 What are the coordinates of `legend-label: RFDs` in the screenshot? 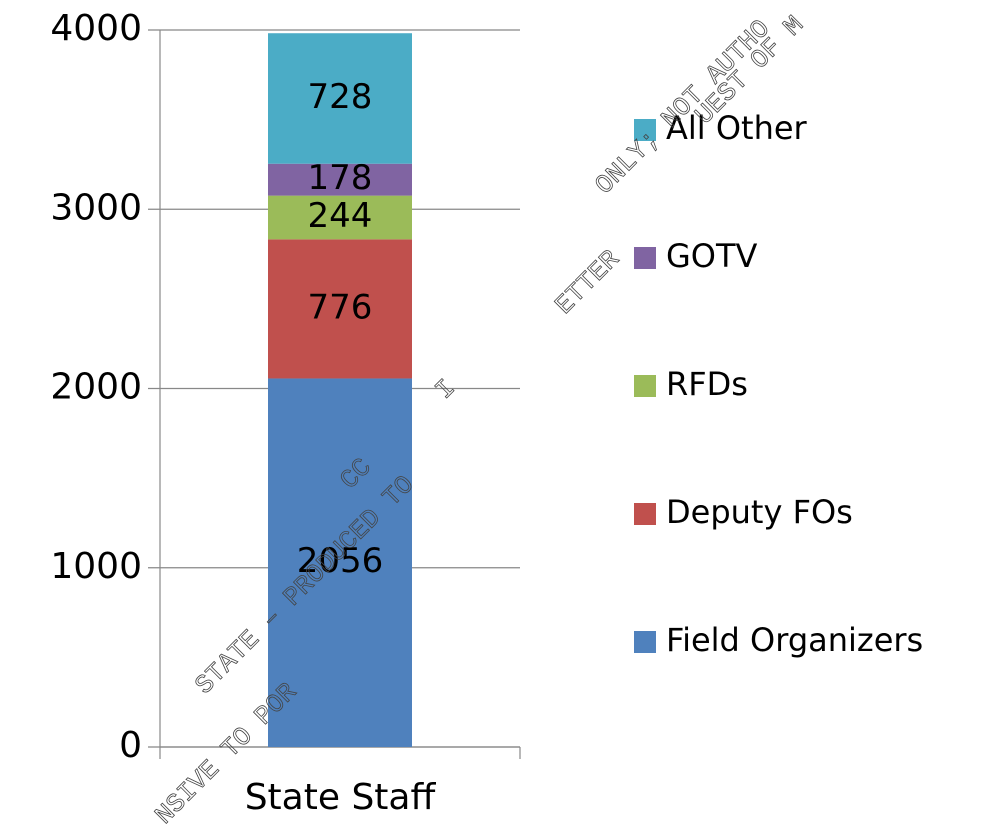 It's located at (707, 384).